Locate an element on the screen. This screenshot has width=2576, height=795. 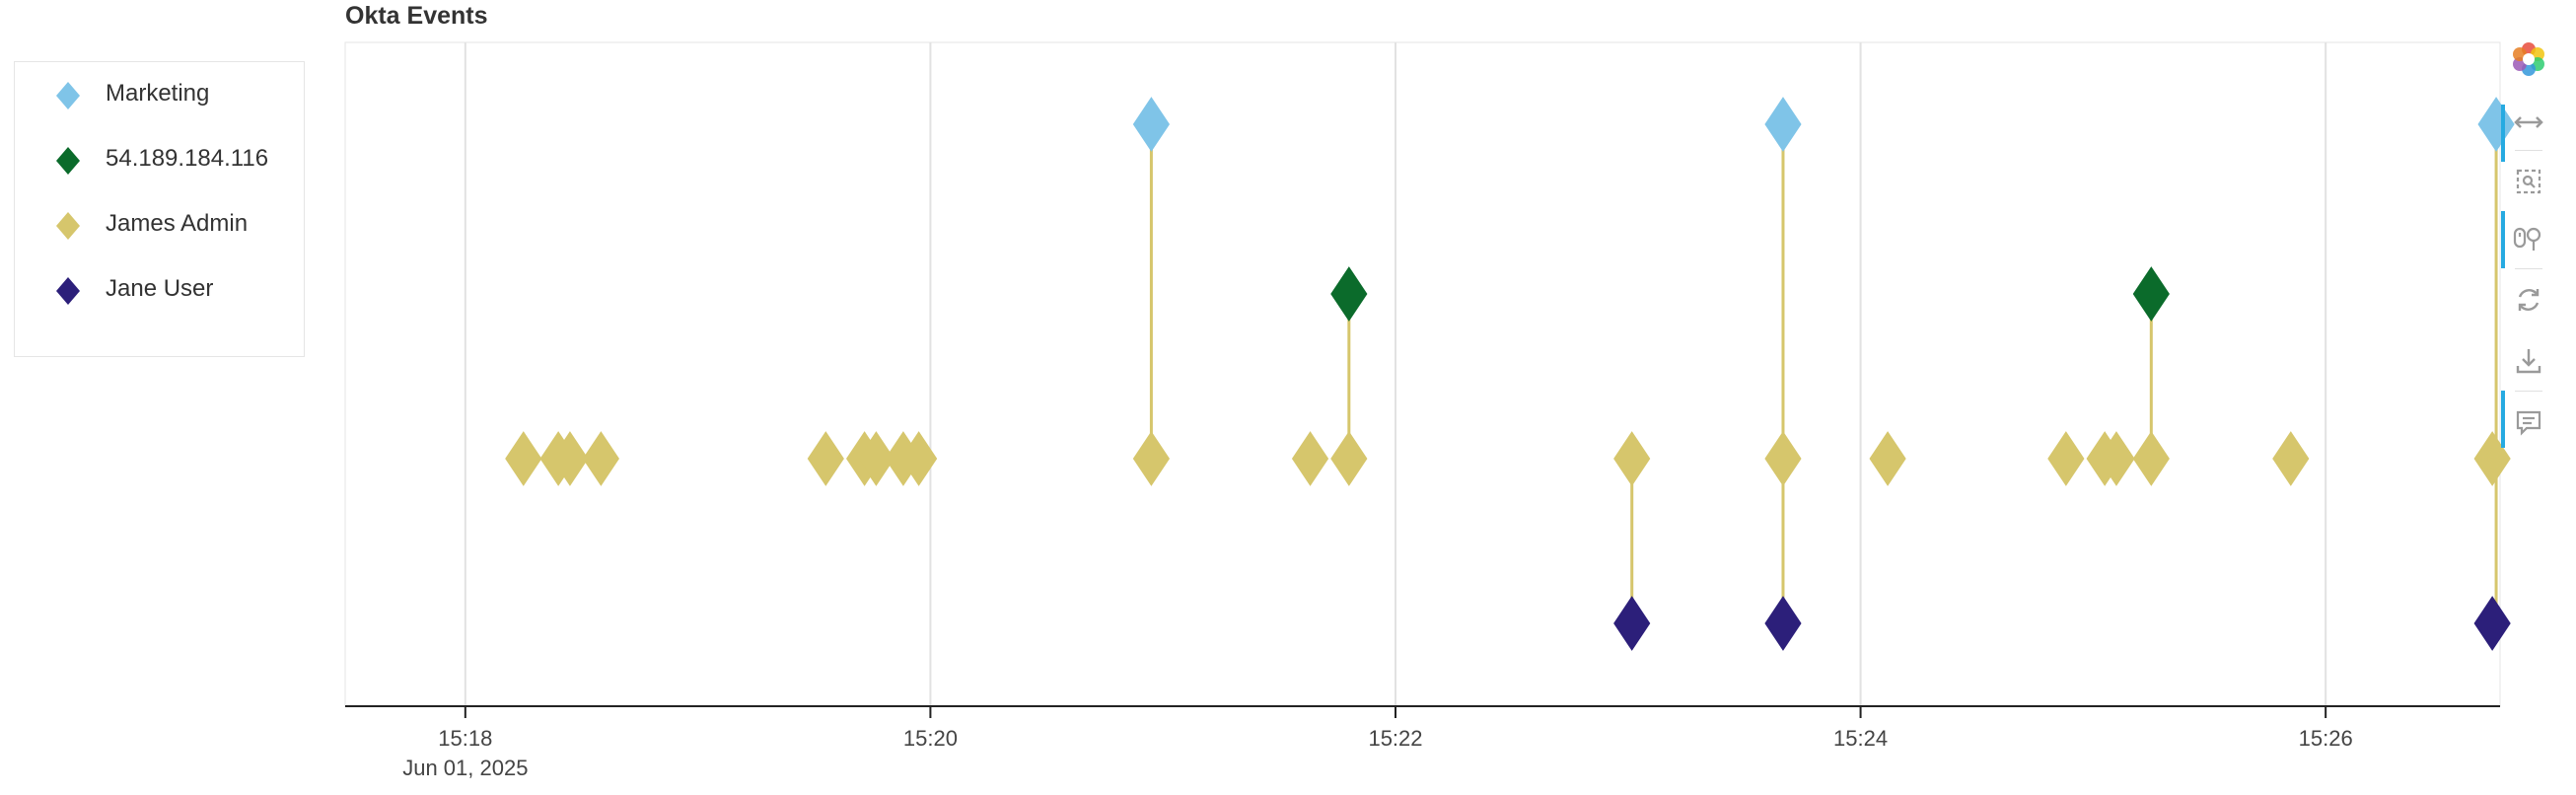
hover-icon is located at coordinates (2528, 422).